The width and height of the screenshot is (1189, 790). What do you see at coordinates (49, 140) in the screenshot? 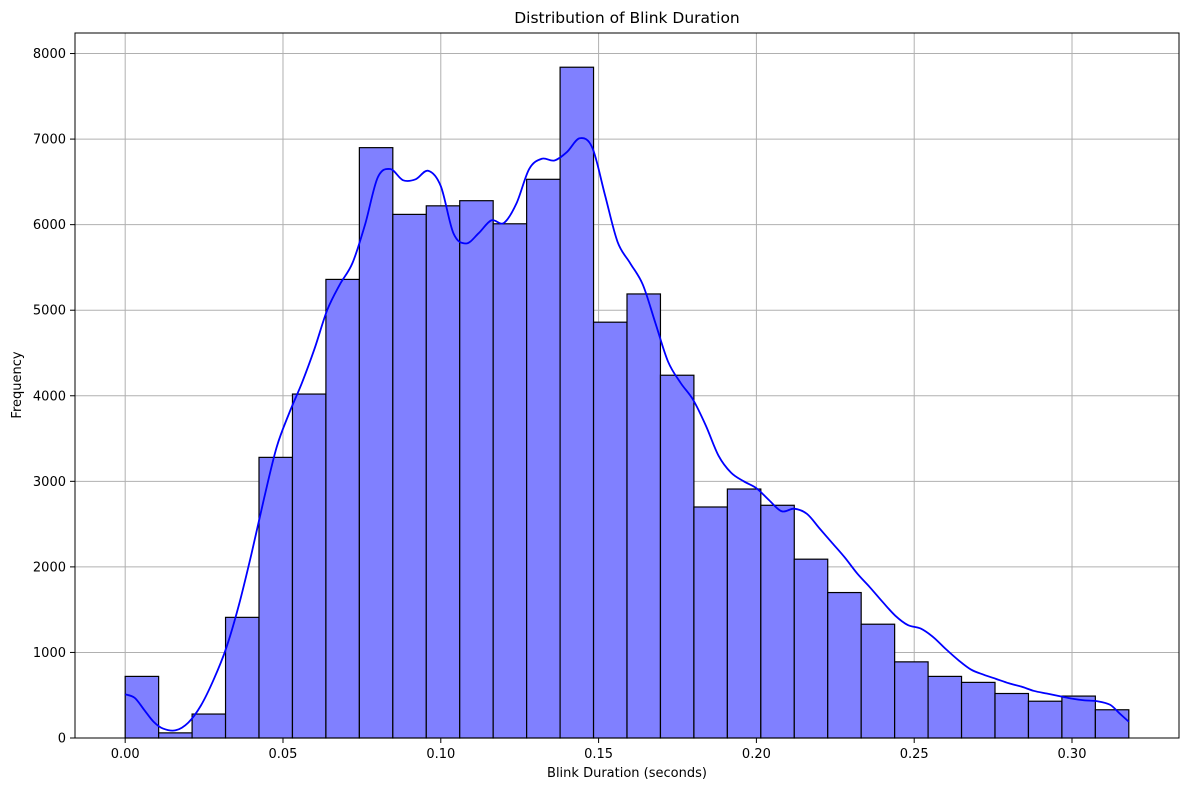
I see `y-tick-label: 7000` at bounding box center [49, 140].